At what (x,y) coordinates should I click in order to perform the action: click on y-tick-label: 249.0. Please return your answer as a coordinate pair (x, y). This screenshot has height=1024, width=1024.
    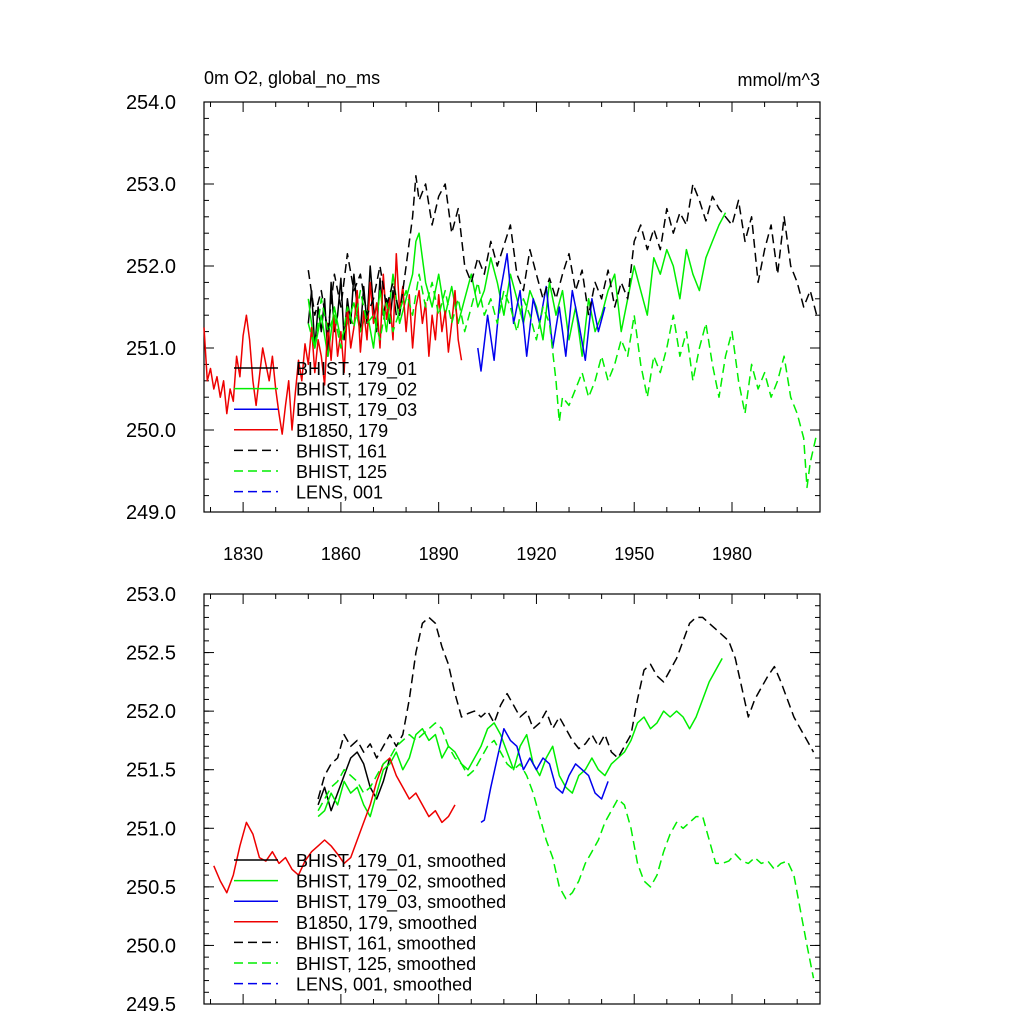
    Looking at the image, I should click on (151, 513).